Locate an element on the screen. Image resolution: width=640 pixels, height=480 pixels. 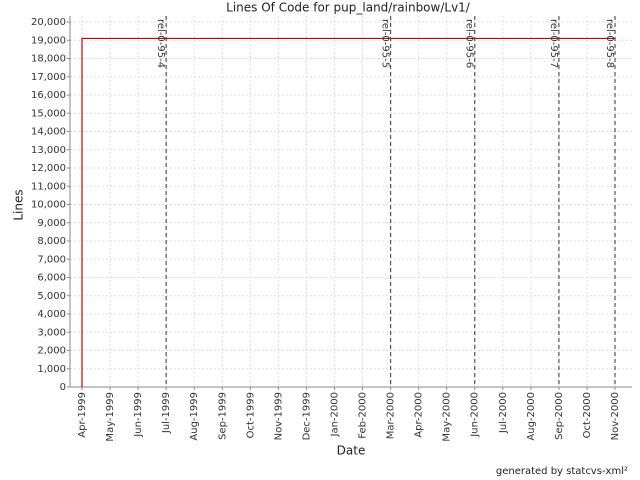
y-tick-label: 6,000 is located at coordinates (51, 278).